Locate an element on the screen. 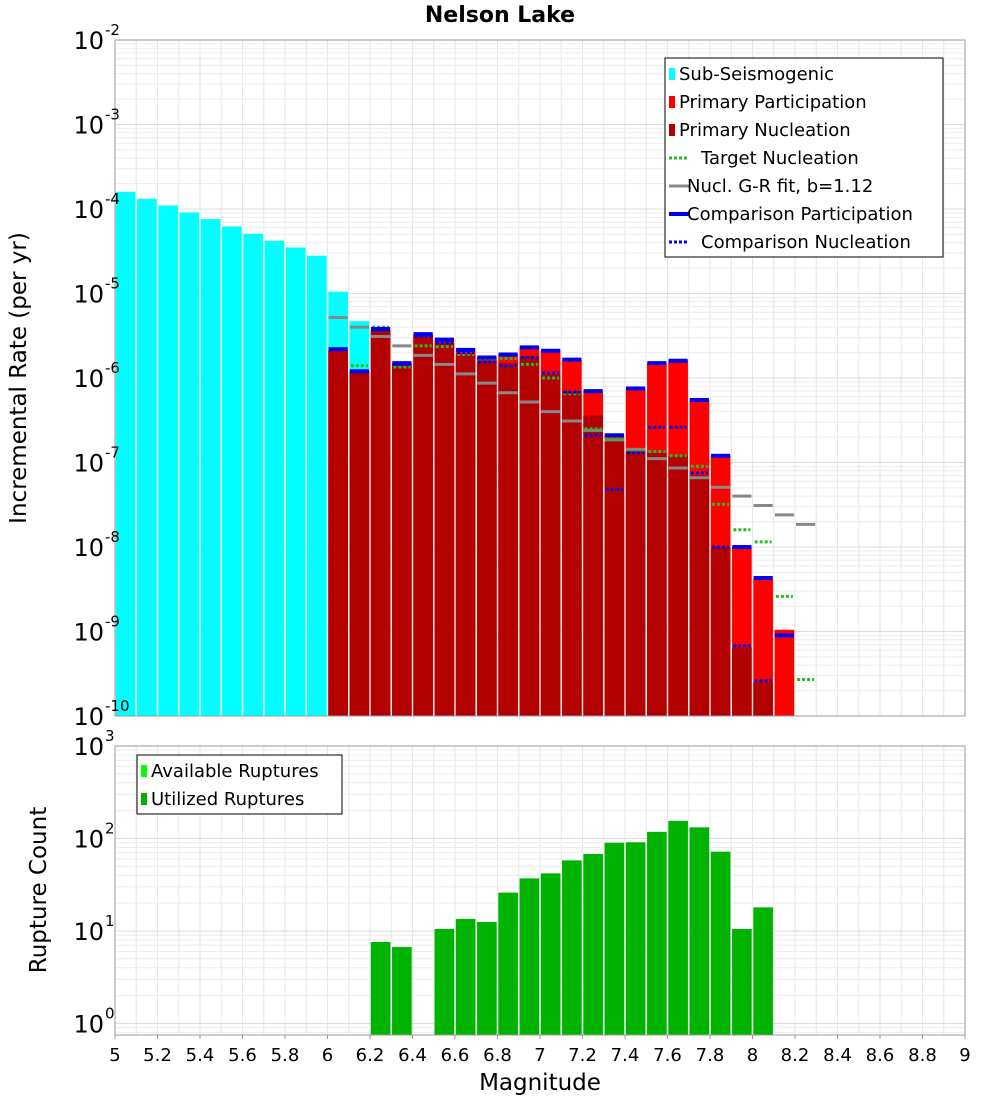 This screenshot has height=1104, width=1000. x-tick-label: 6.8 is located at coordinates (497, 1055).